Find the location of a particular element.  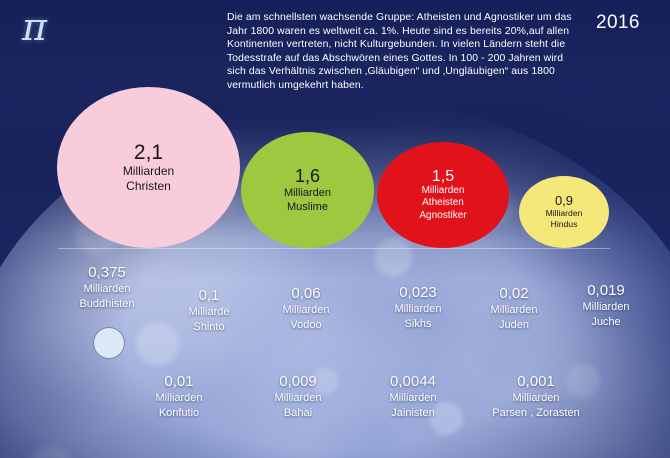

label-buddhisten-value: 0,375 is located at coordinates (107, 272).